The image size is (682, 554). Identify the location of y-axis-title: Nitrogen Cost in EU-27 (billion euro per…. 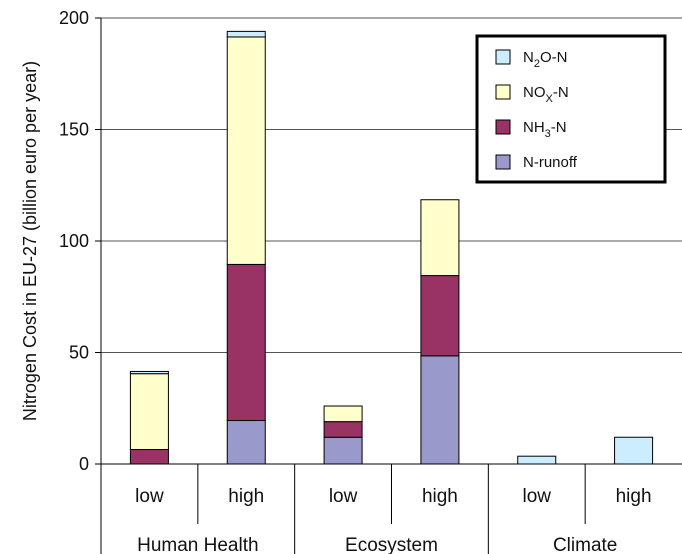
(30, 241).